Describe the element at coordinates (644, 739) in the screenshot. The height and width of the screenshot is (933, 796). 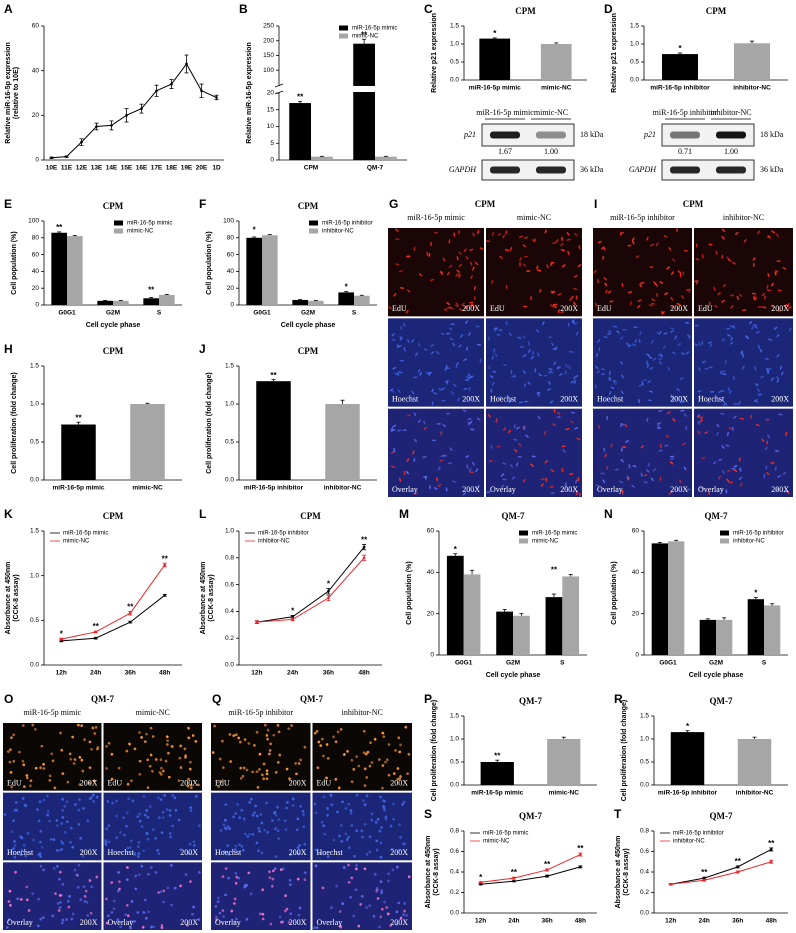
I see `y-tick-label: 1.0` at that location.